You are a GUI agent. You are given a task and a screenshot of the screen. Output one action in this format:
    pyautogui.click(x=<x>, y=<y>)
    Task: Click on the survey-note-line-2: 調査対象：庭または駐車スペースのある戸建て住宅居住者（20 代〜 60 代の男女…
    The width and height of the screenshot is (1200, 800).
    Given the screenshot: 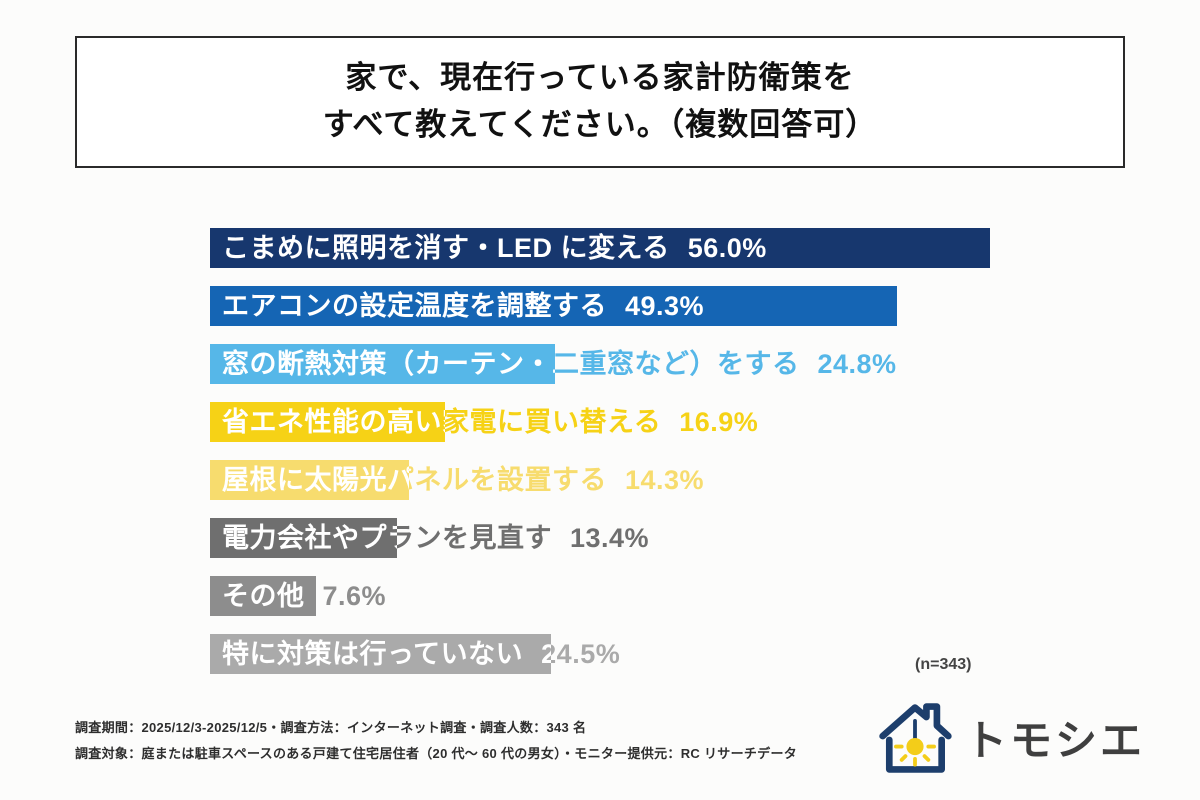 What is the action you would take?
    pyautogui.click(x=436, y=753)
    